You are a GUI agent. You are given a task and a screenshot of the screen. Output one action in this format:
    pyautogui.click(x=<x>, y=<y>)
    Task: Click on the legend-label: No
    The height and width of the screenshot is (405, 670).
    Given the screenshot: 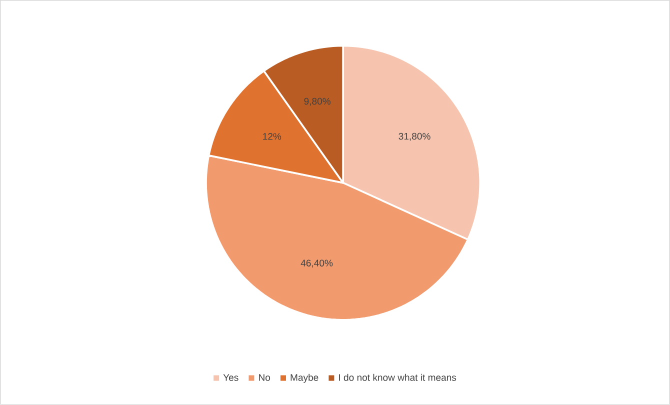 What is the action you would take?
    pyautogui.click(x=264, y=377)
    